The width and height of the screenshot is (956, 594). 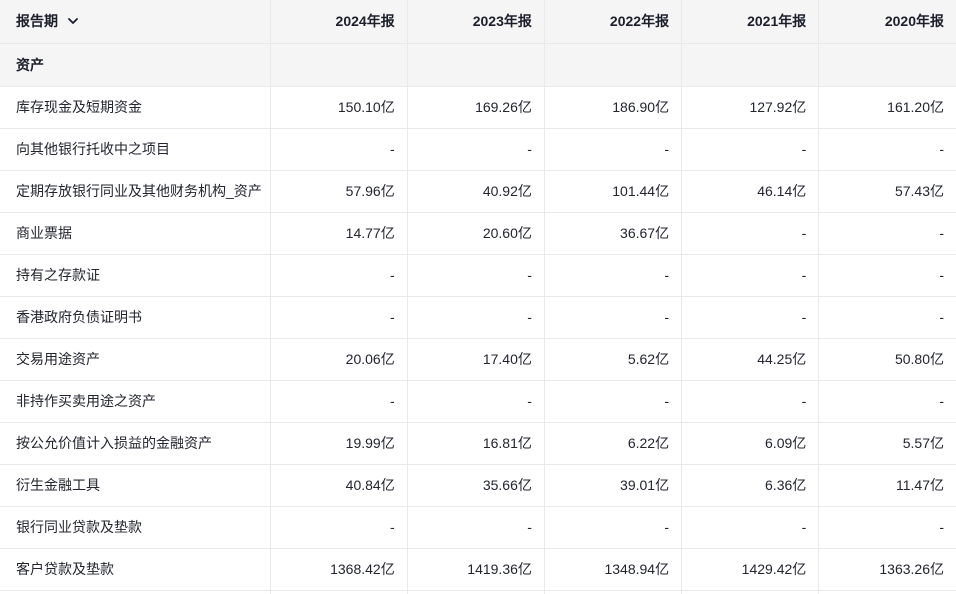 I want to click on cell-value: 6.09亿, so click(x=750, y=443).